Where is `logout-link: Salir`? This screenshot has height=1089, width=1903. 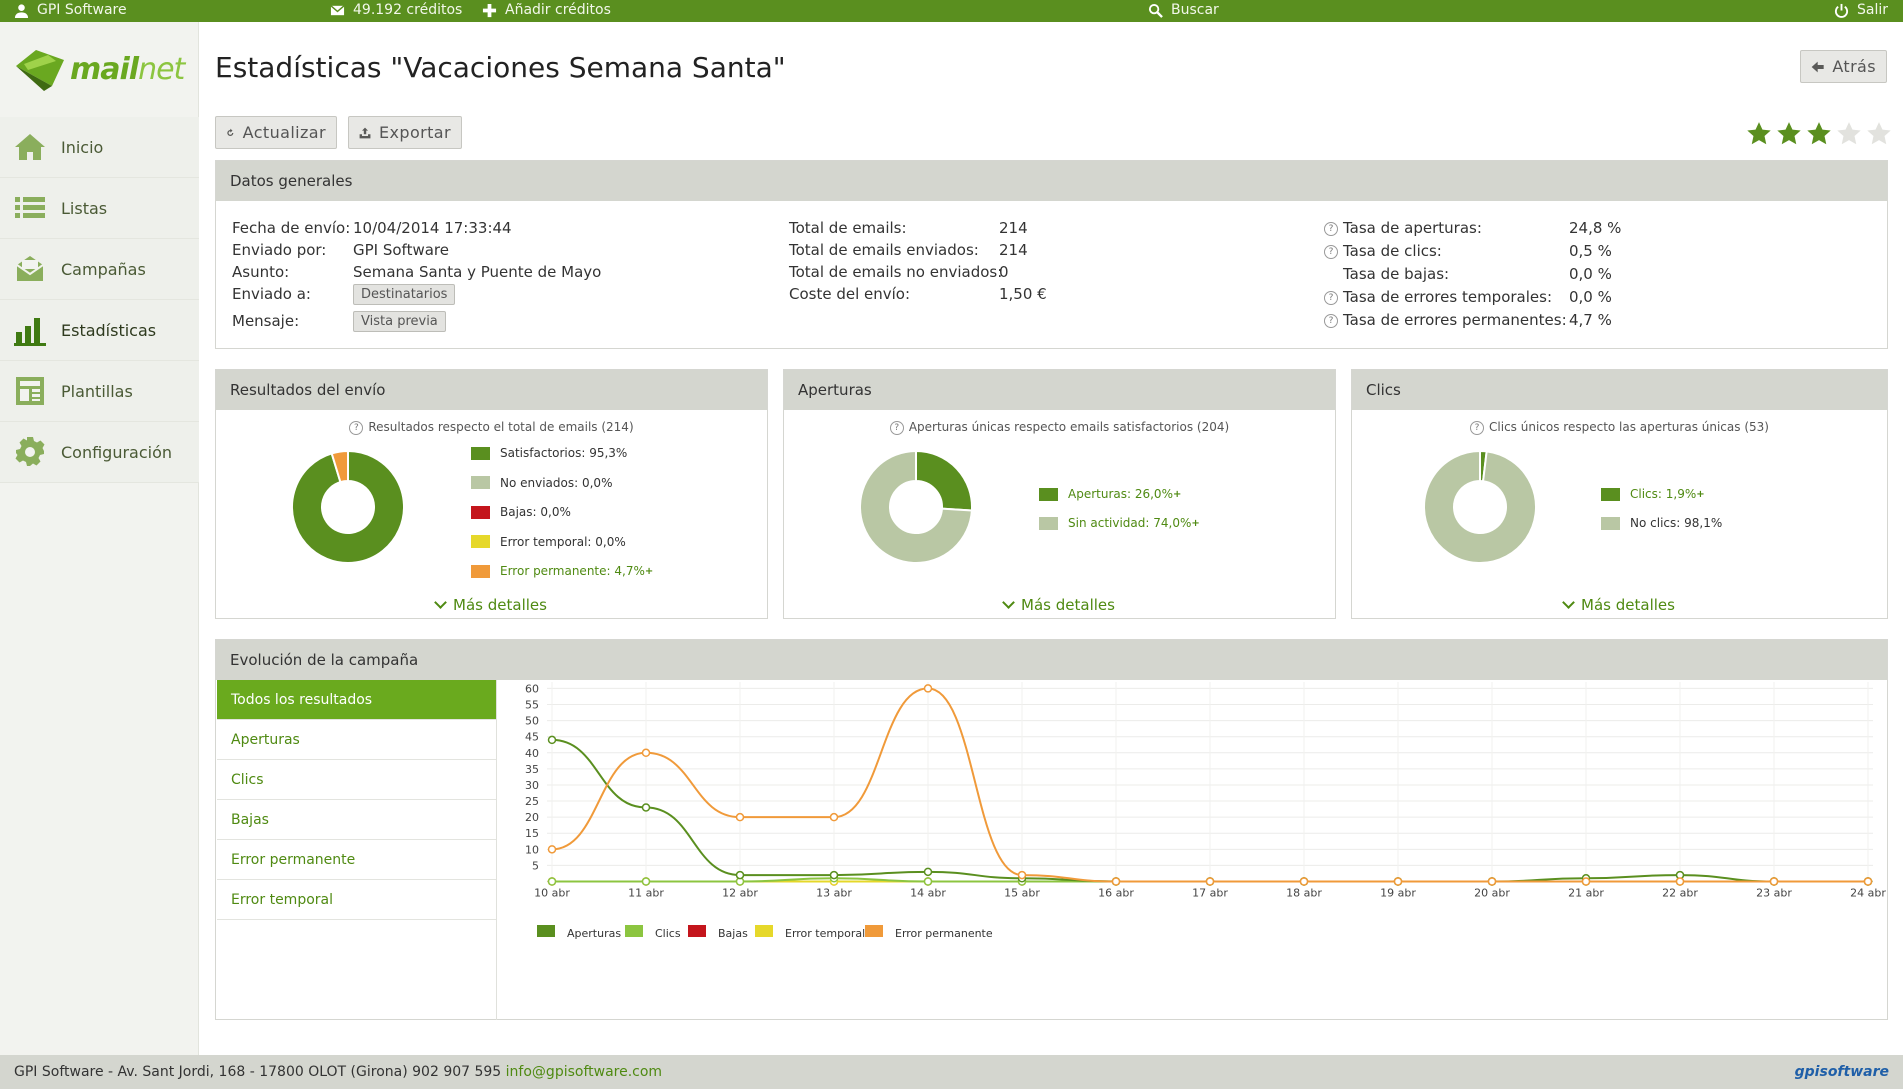 logout-link: Salir is located at coordinates (1861, 10).